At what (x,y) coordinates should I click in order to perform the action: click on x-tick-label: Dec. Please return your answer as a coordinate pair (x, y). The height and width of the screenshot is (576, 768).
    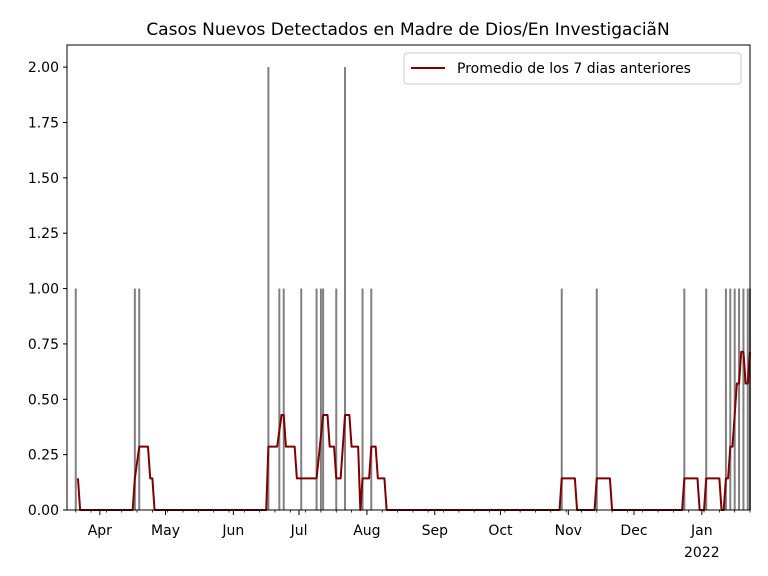
    Looking at the image, I should click on (633, 531).